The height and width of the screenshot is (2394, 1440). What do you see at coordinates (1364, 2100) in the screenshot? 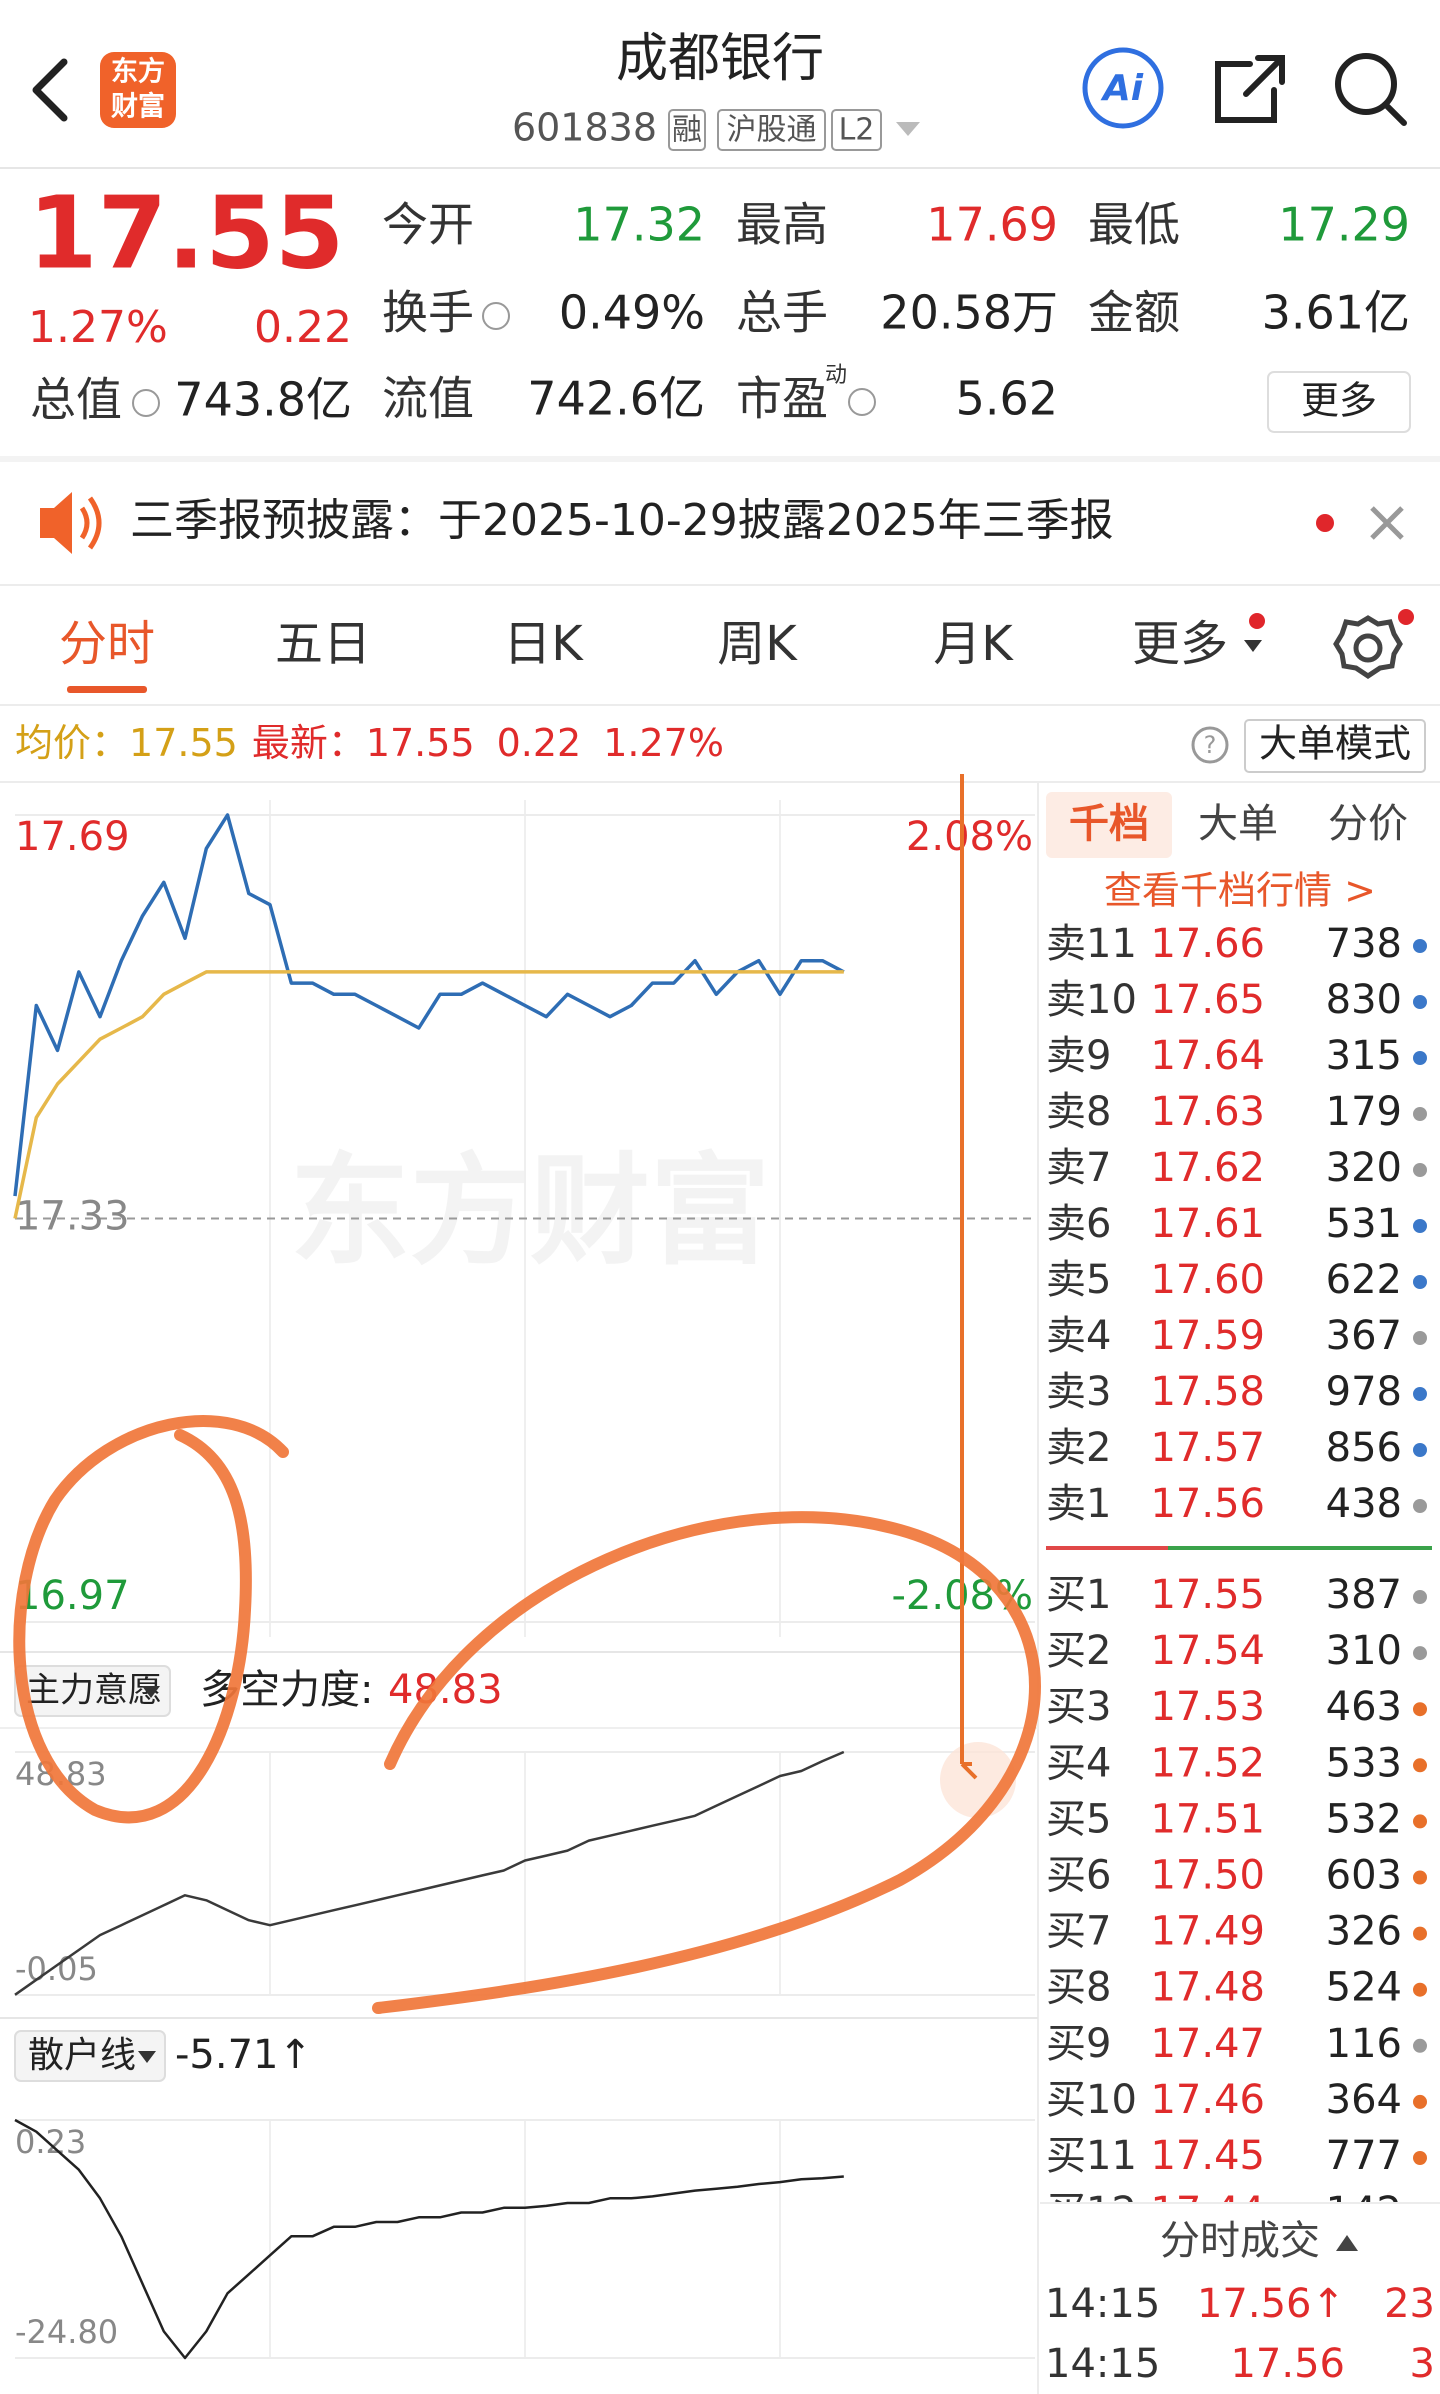
I see `ob-volume: 364` at bounding box center [1364, 2100].